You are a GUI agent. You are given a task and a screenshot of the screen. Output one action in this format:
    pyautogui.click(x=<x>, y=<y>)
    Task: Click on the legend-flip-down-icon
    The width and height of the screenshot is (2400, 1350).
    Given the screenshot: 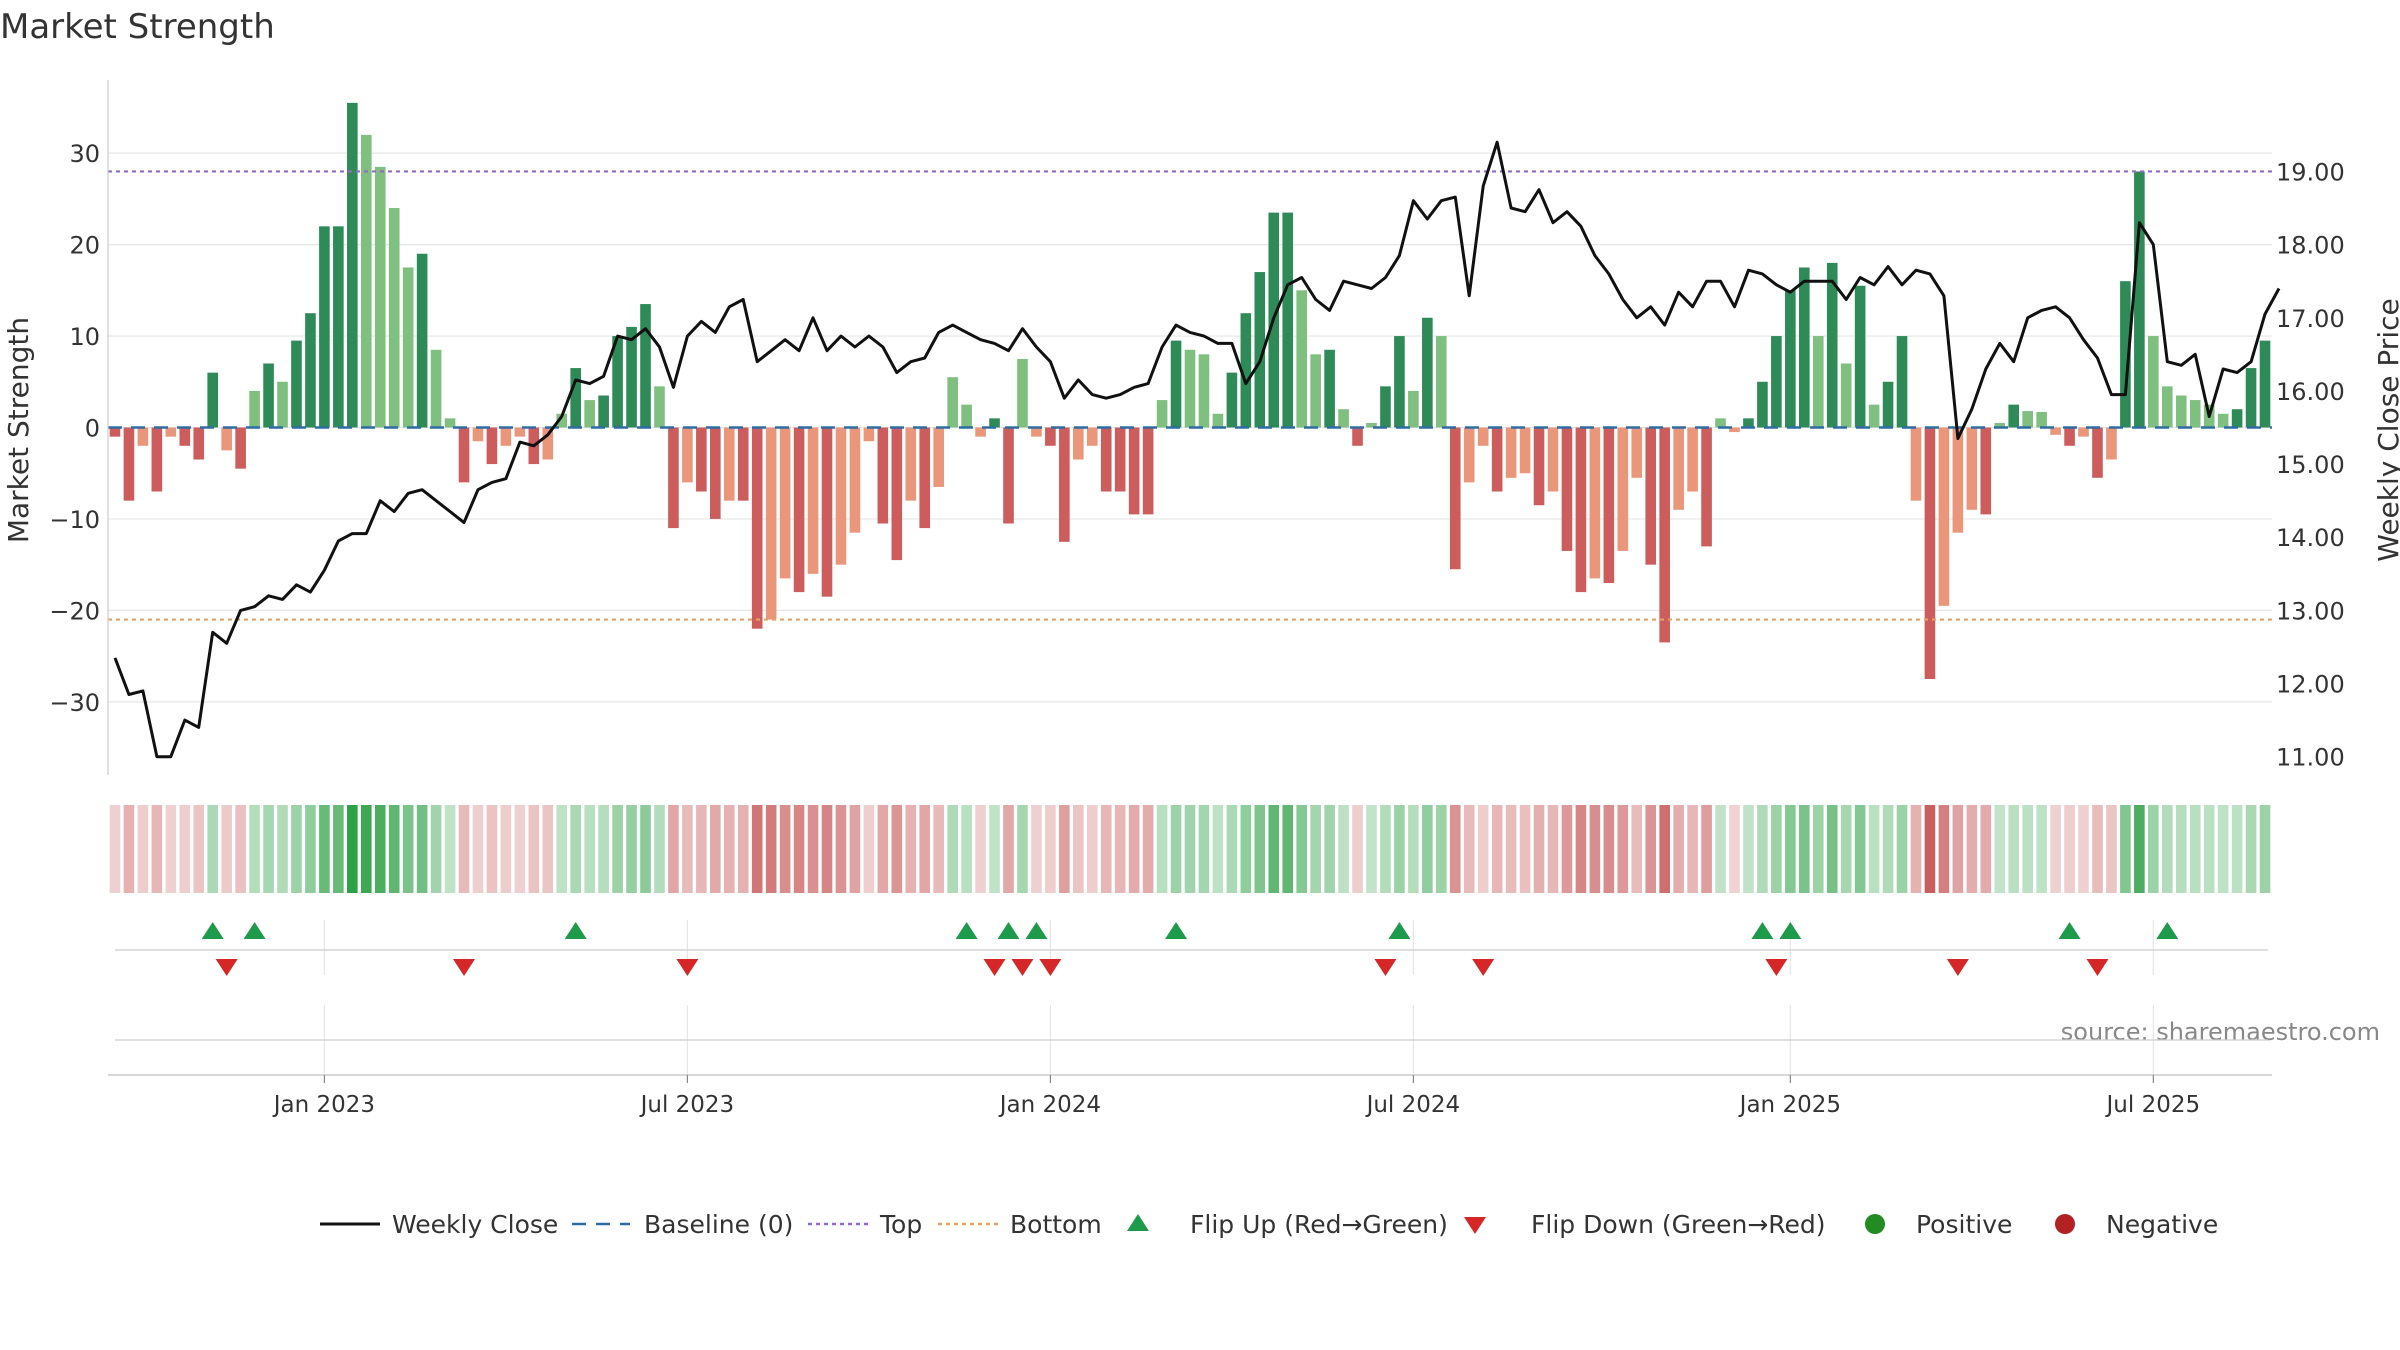 What is the action you would take?
    pyautogui.click(x=1475, y=1225)
    